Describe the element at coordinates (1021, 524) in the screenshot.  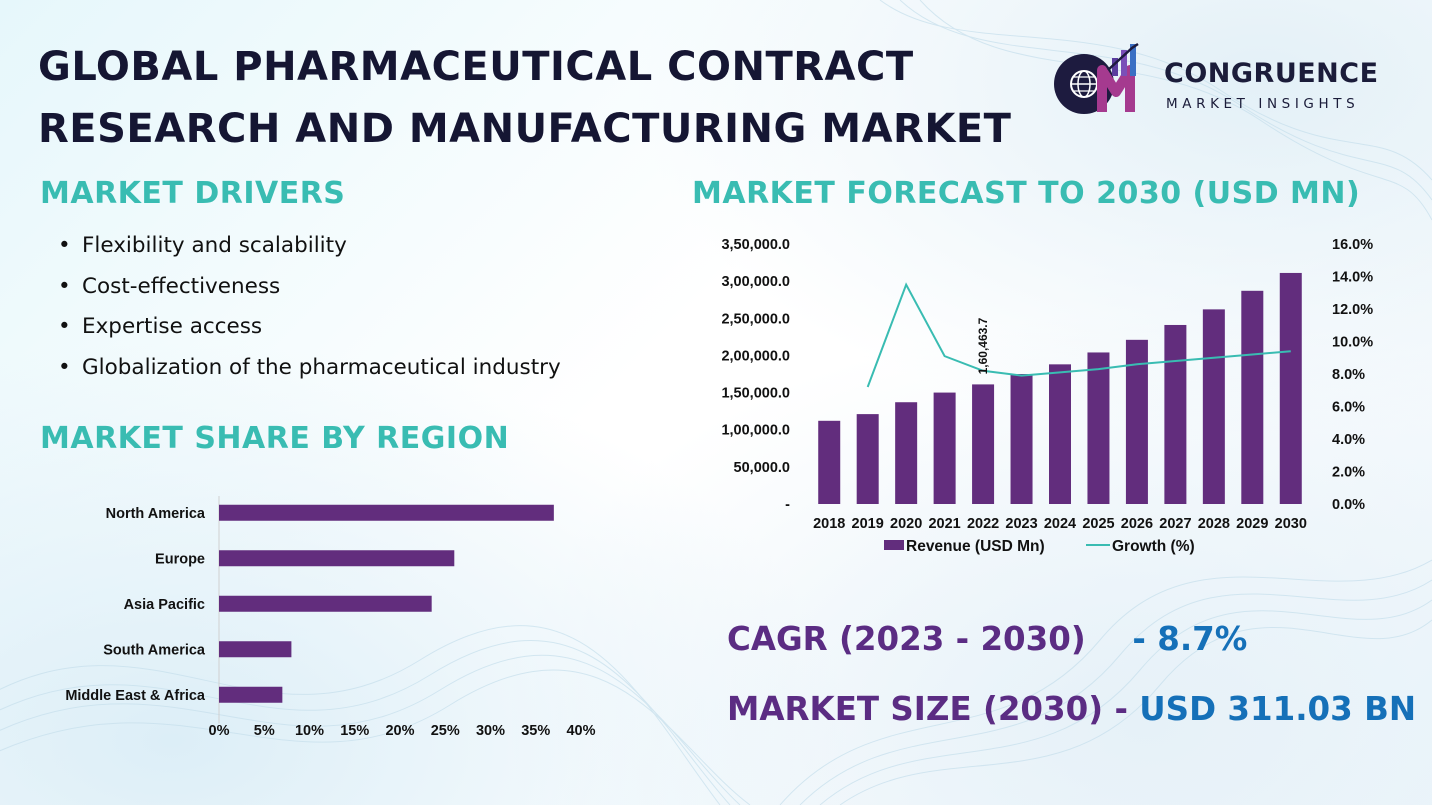
I see `x-tick-label: 2023` at that location.